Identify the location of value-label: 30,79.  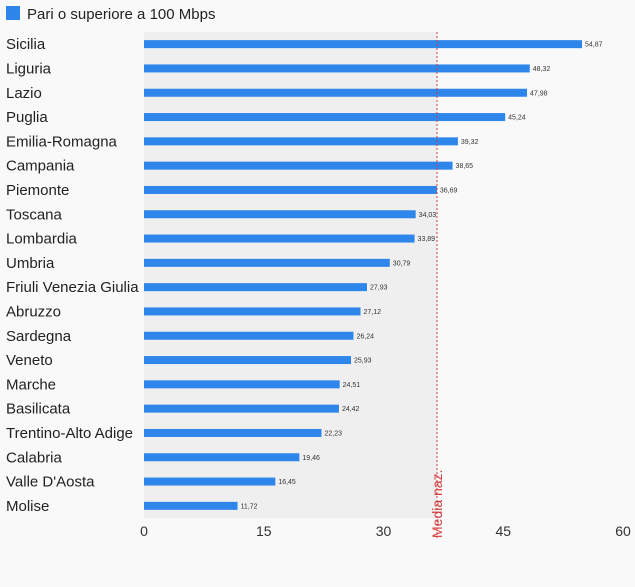
(402, 263).